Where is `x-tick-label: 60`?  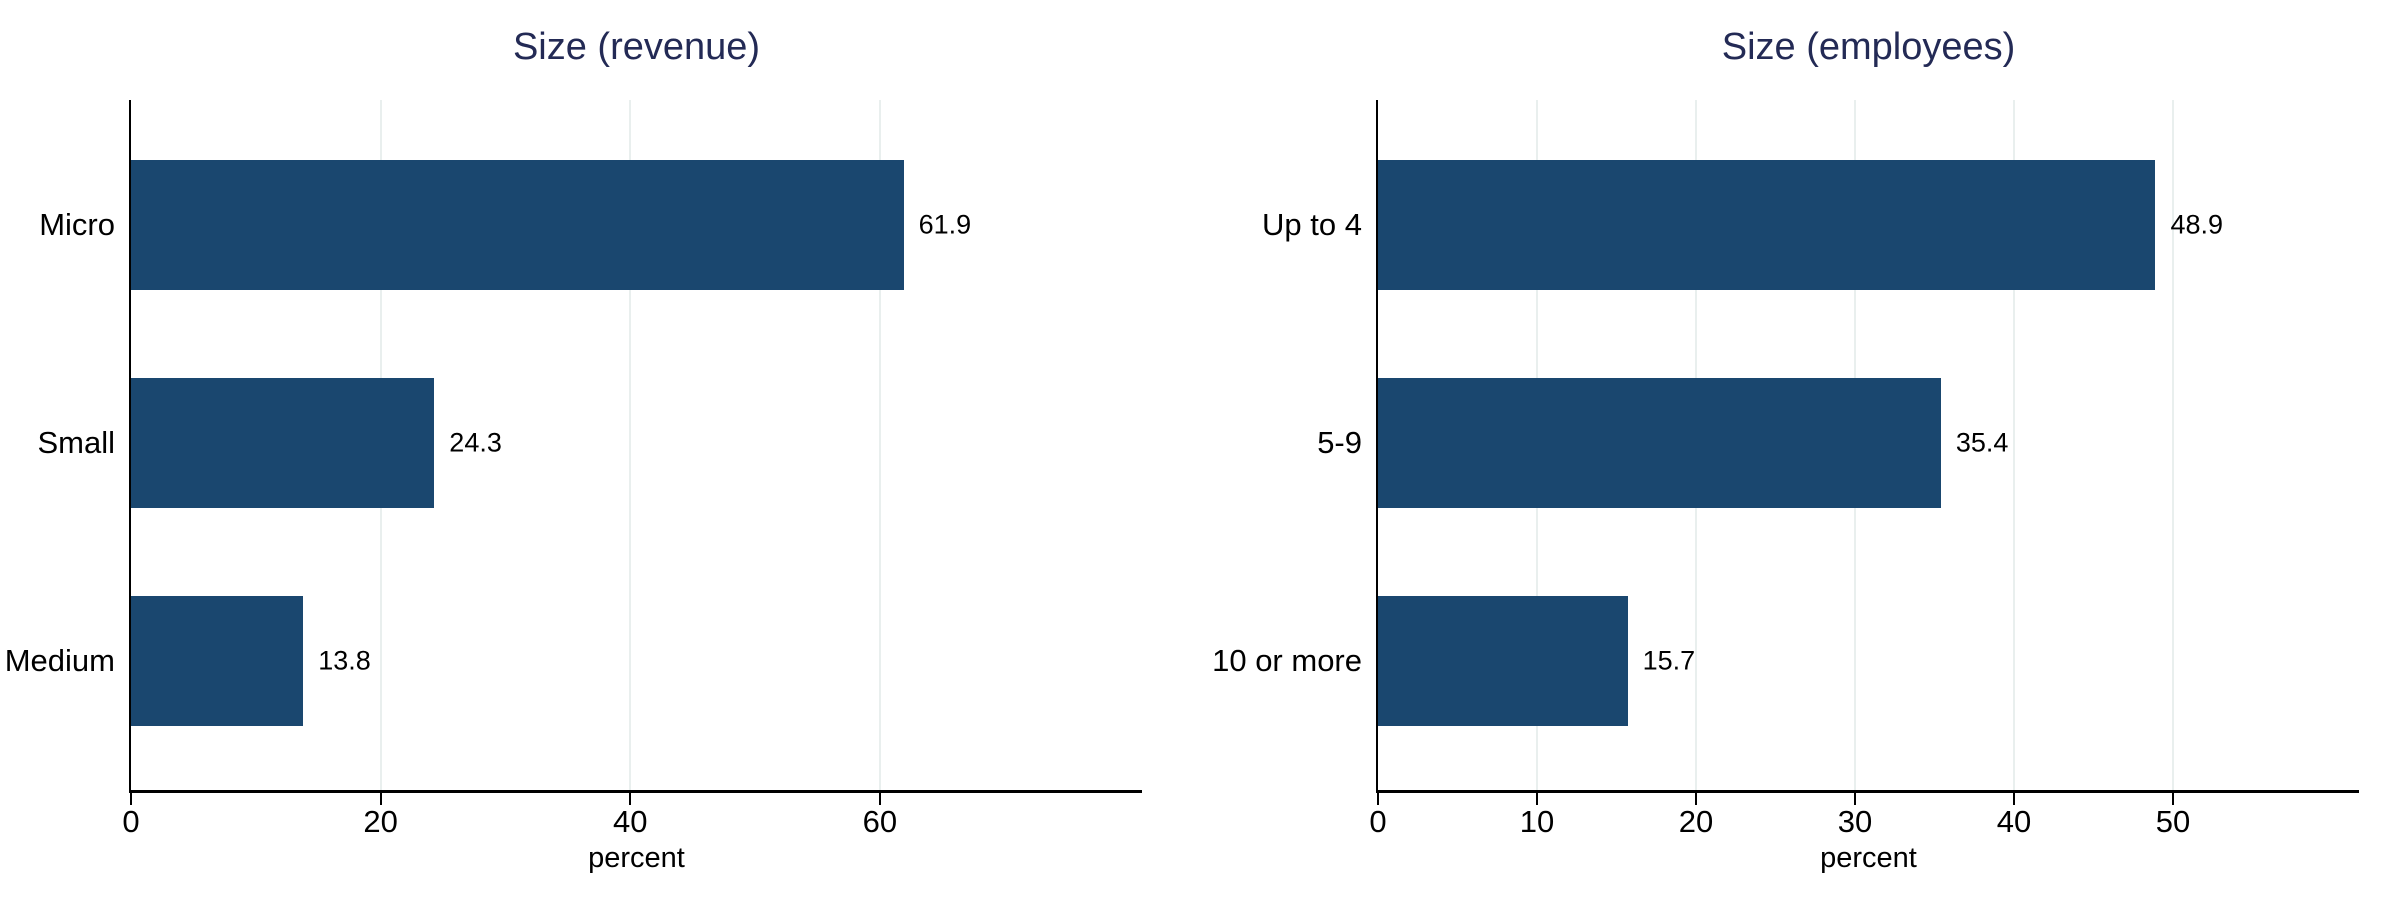
x-tick-label: 60 is located at coordinates (880, 821).